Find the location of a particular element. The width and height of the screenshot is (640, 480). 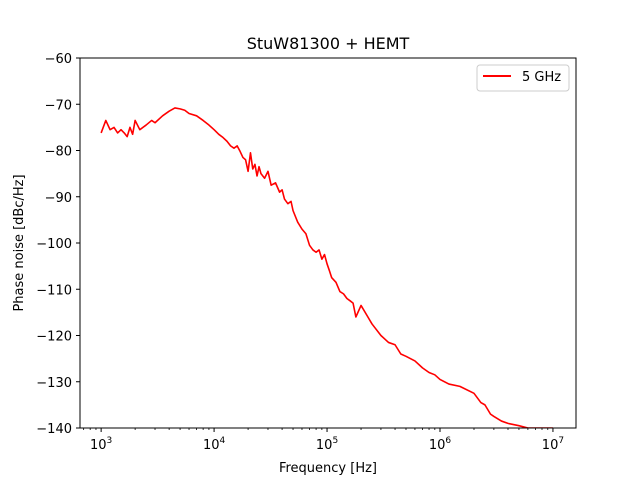

legend-label-5ghz: 5 GHz is located at coordinates (541, 77).